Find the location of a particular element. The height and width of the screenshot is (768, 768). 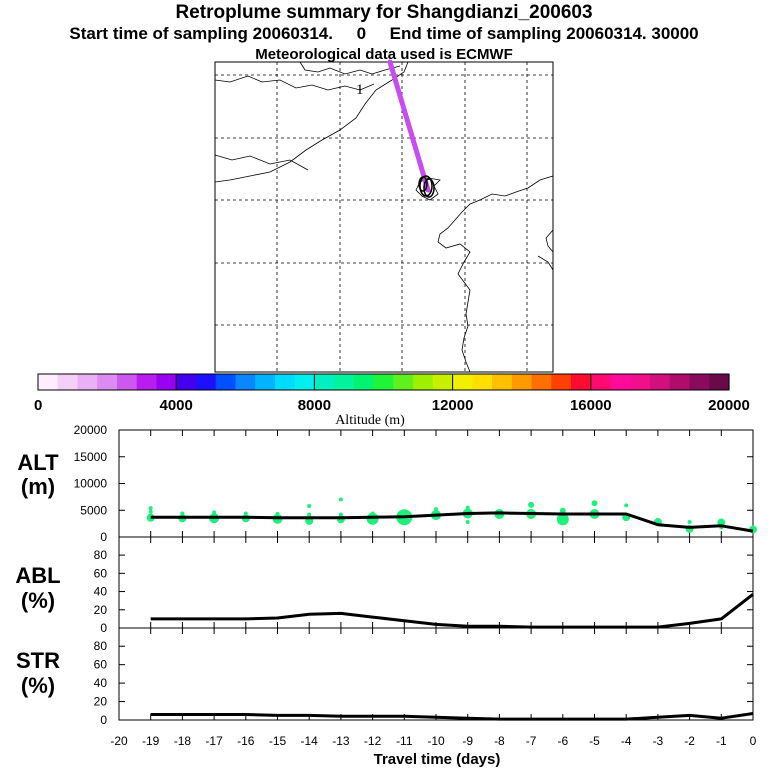

colorbar-tick-label: 0 is located at coordinates (38, 405).